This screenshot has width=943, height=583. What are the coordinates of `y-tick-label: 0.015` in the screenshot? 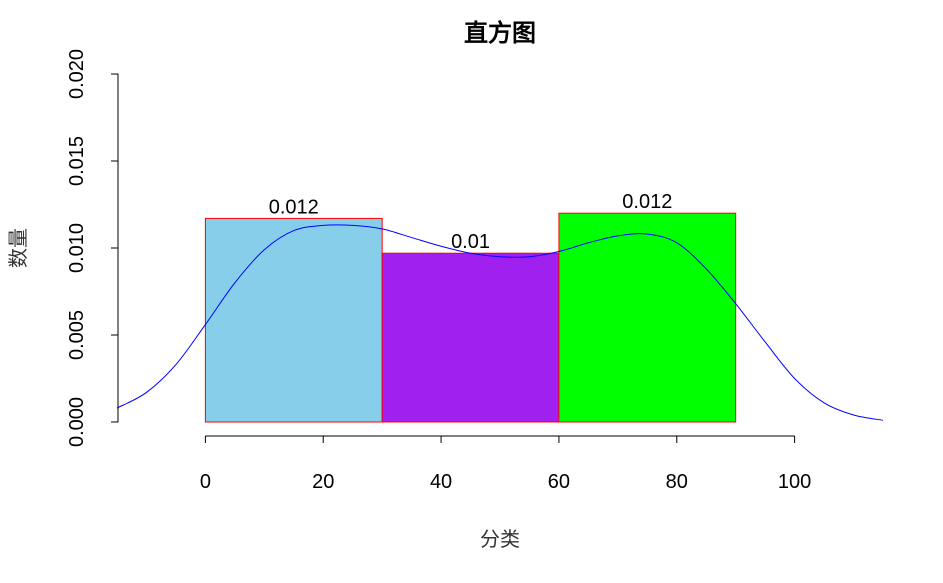 It's located at (77, 161).